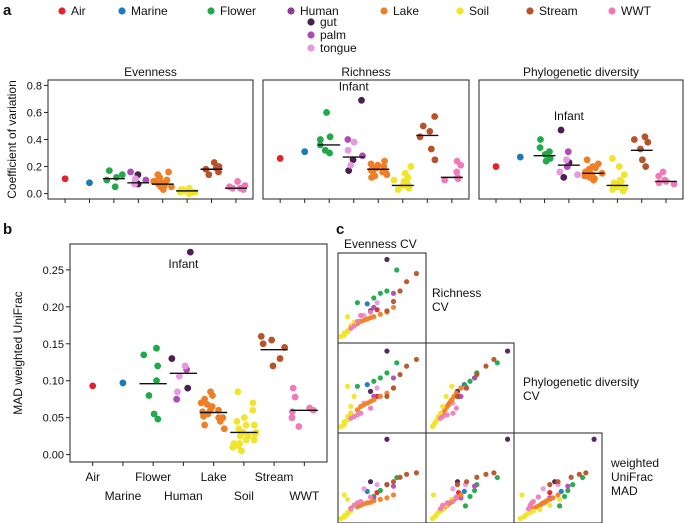  I want to click on legend-label-marine: Marine, so click(149, 11).